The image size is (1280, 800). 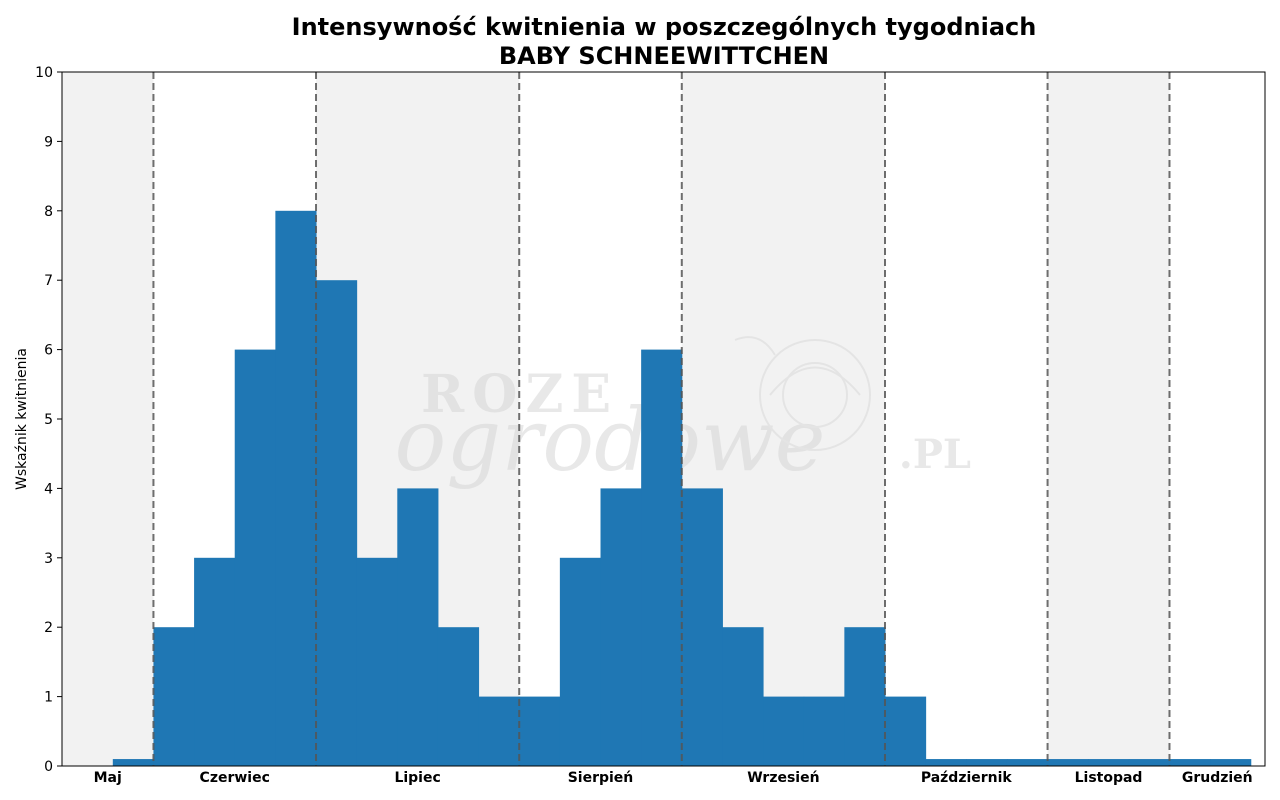 I want to click on month-label-5: Październik, so click(x=967, y=778).